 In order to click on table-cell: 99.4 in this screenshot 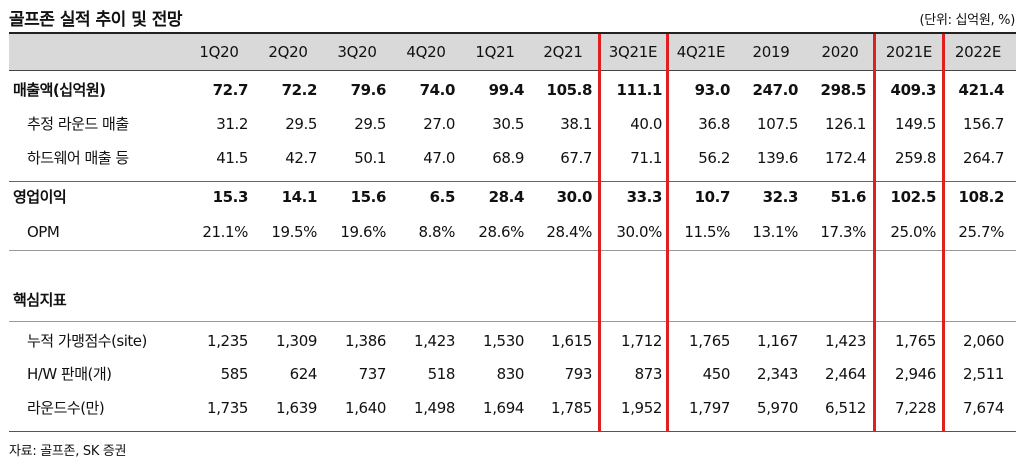, I will do `click(506, 90)`.